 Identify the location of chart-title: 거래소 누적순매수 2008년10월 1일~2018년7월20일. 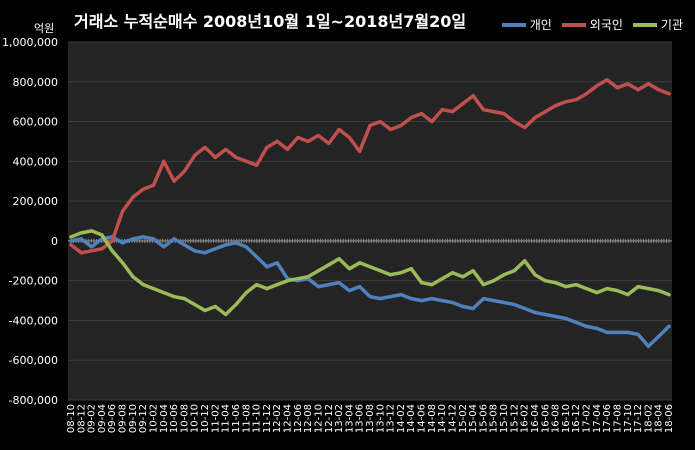
(270, 21).